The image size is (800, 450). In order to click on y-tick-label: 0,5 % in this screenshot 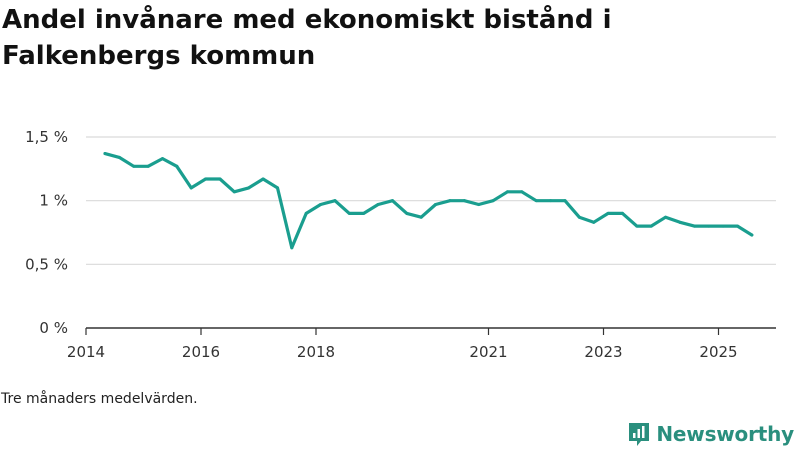, I will do `click(46, 264)`.